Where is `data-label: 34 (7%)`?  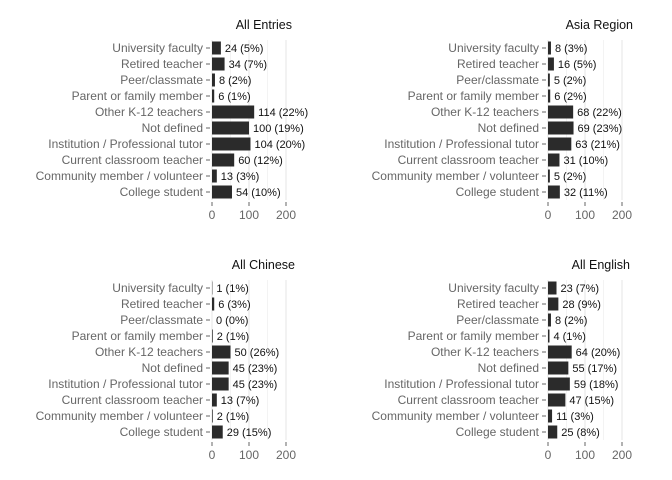 data-label: 34 (7%) is located at coordinates (248, 65).